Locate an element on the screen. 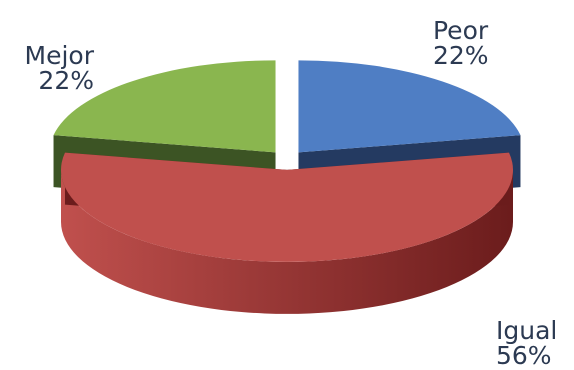  slice-label-peor: Peor 22% is located at coordinates (461, 43).